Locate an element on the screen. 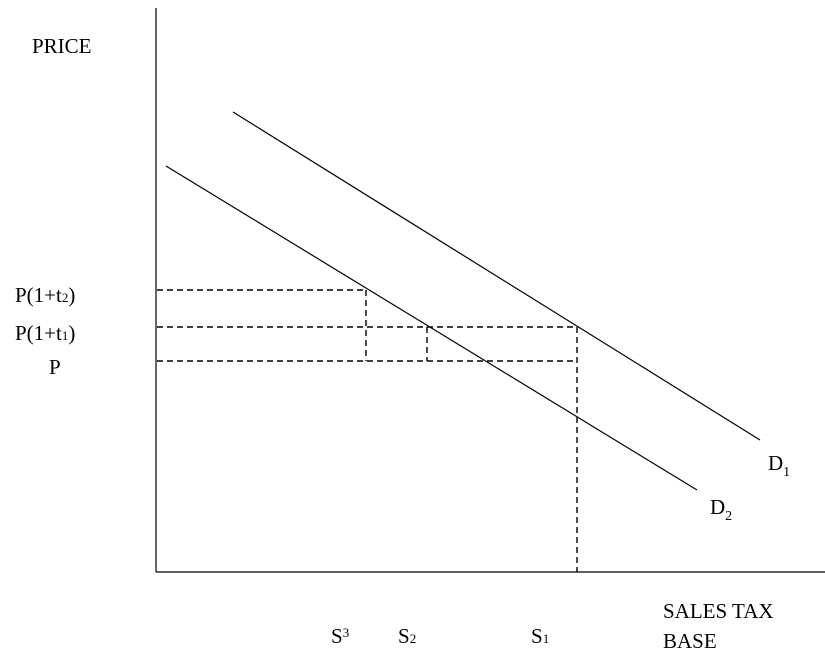 The height and width of the screenshot is (655, 825). quantity-label-s3: S3 is located at coordinates (340, 636).